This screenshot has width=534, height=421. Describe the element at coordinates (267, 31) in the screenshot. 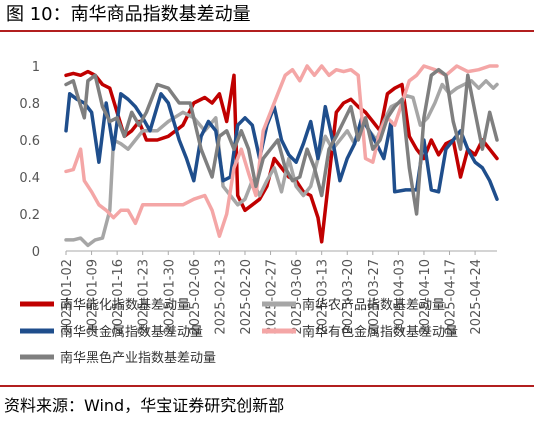

I see `title-rule` at that location.